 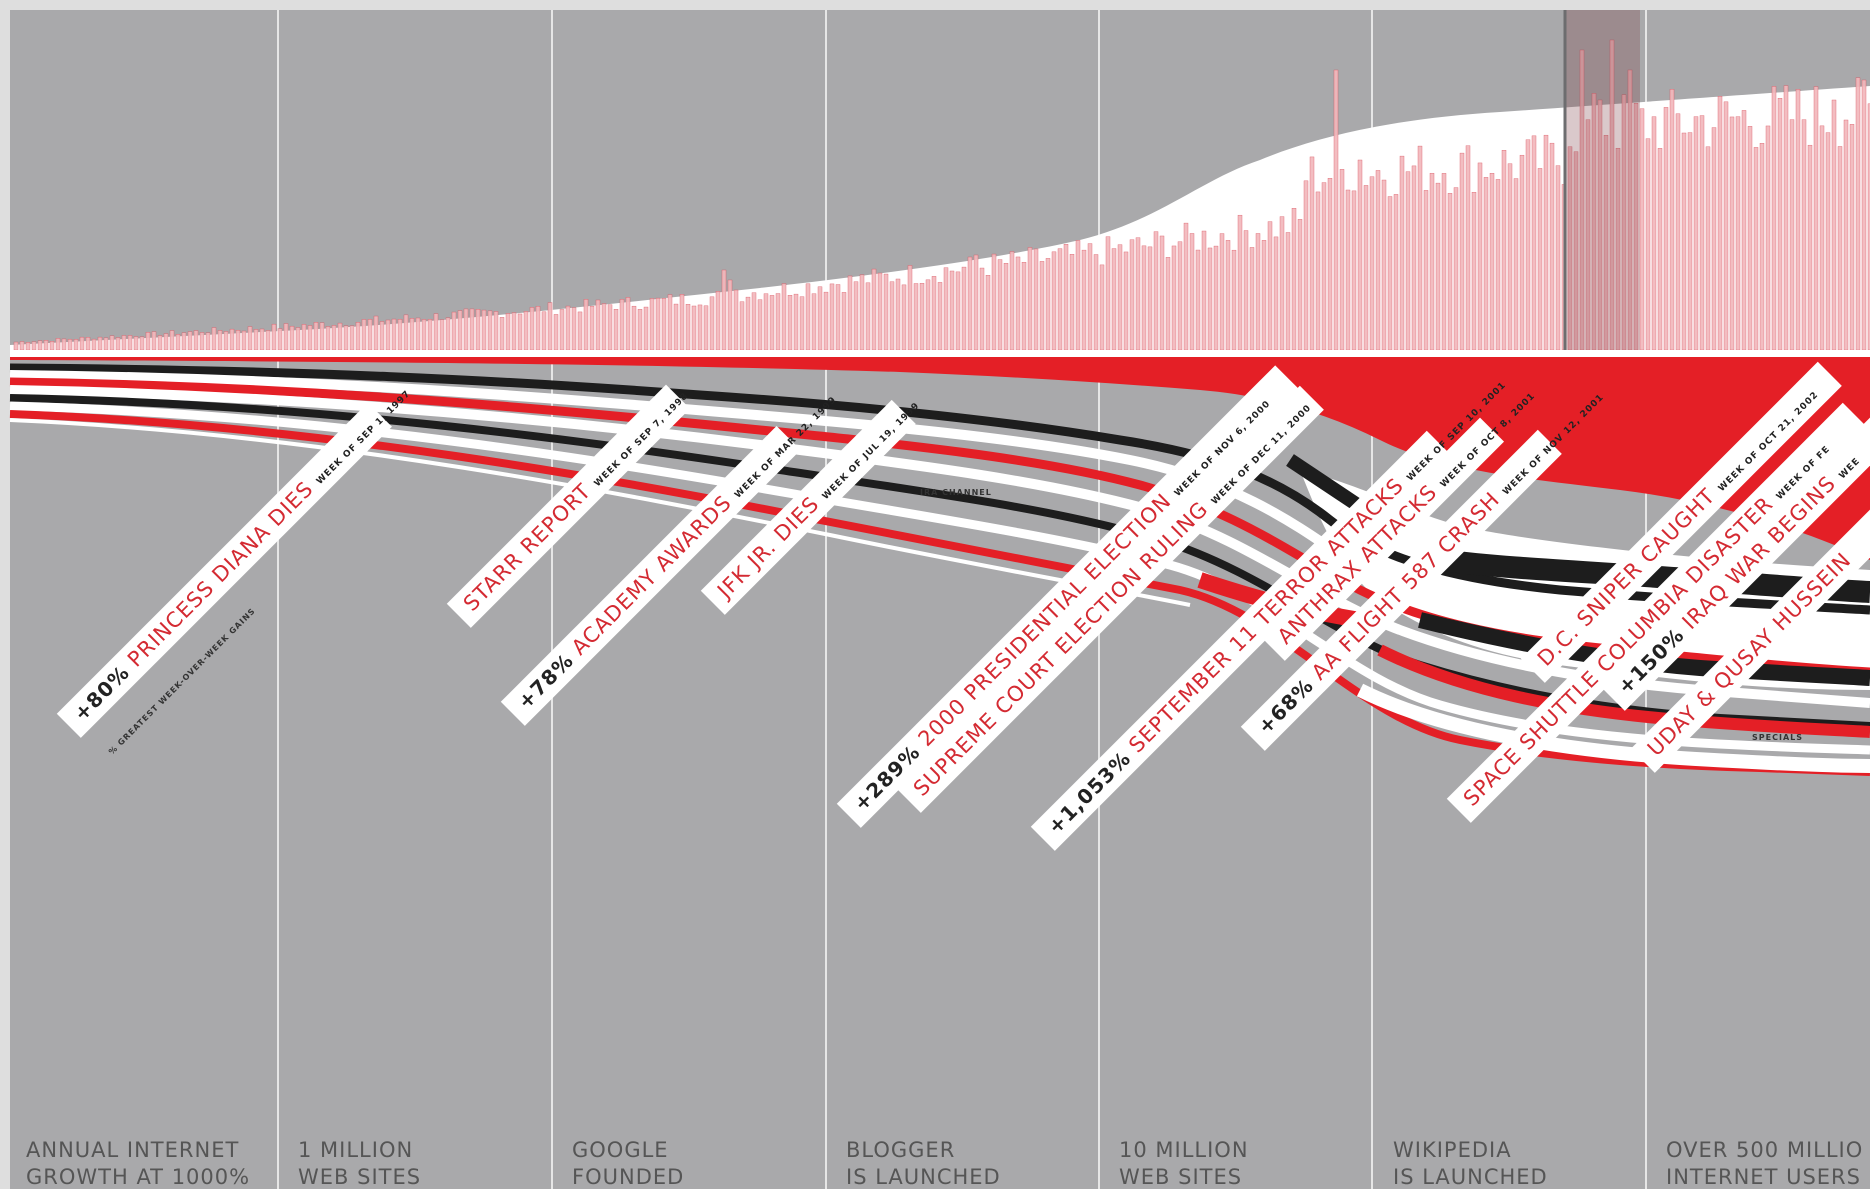 I want to click on milestone-label-line2: INTERNET USERS, so click(x=1763, y=1177).